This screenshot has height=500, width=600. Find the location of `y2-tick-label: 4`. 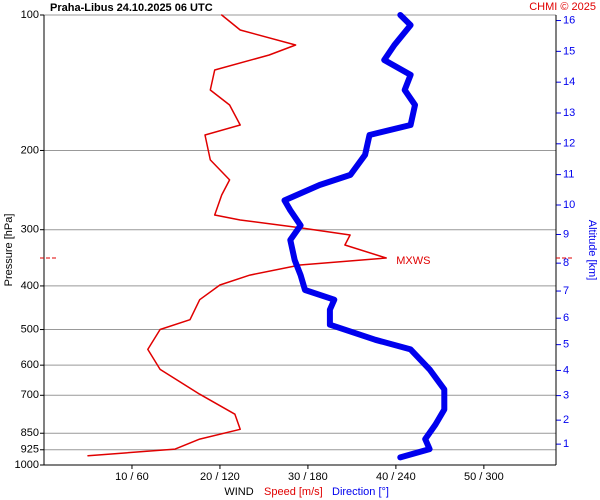

y2-tick-label: 4 is located at coordinates (566, 370).